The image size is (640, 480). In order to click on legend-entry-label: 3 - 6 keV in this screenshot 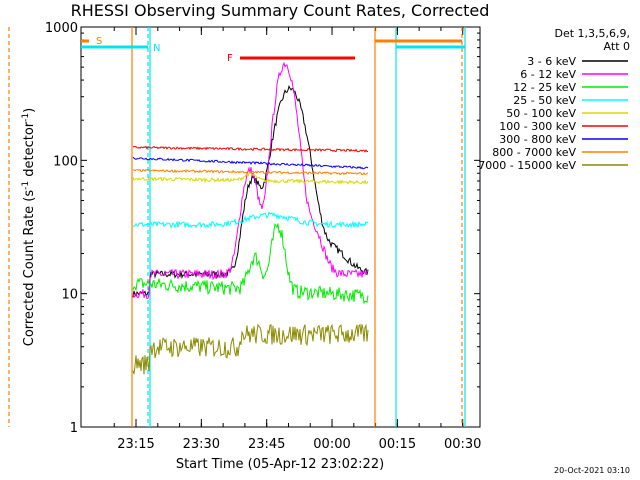, I will do `click(551, 61)`.